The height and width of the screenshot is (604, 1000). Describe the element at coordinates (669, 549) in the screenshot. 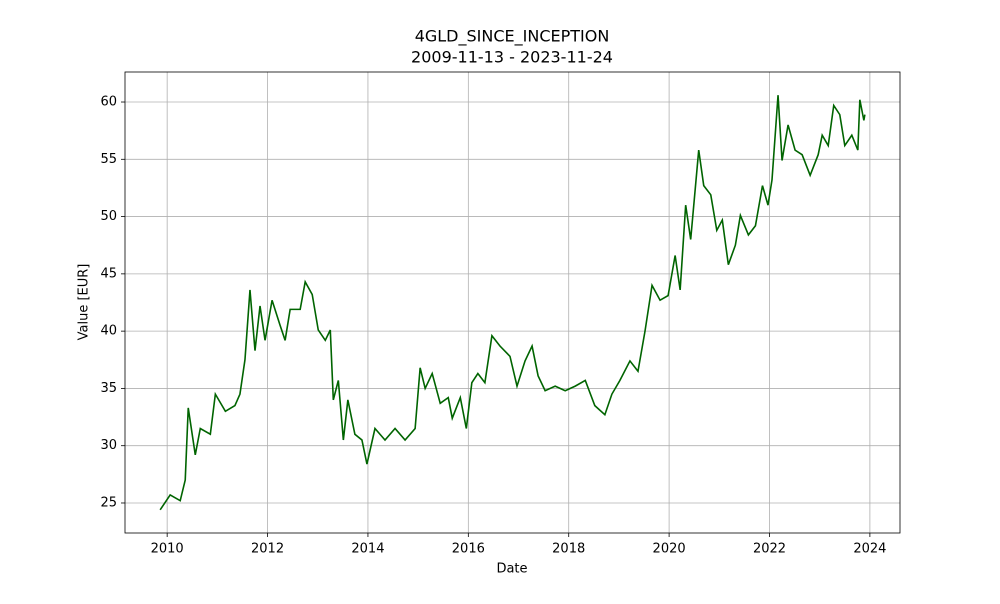

I see `x-tick-label: 2020` at that location.